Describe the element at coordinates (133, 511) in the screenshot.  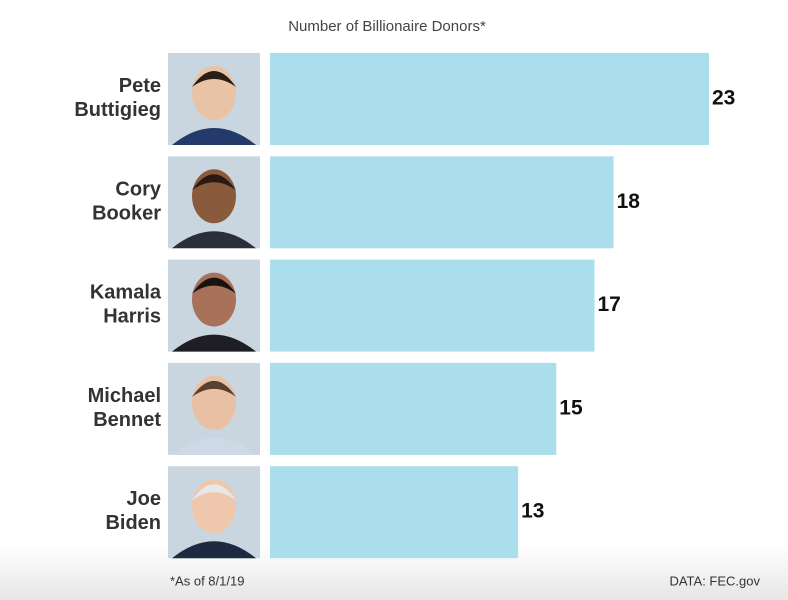
I see `category-label: Joe Biden` at that location.